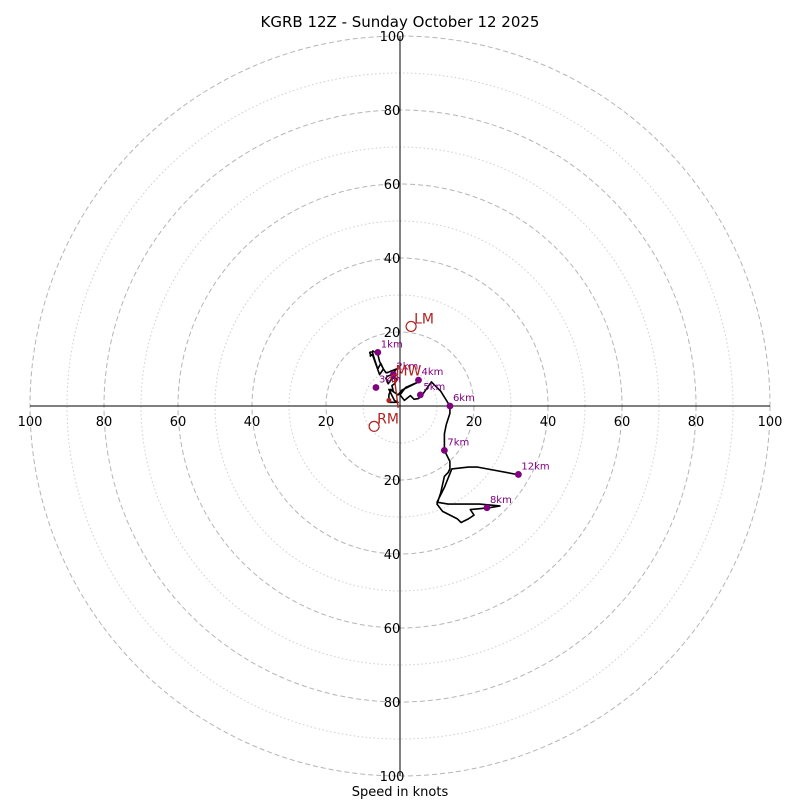 This screenshot has height=800, width=800. I want to click on height-marker-5km, so click(420, 395).